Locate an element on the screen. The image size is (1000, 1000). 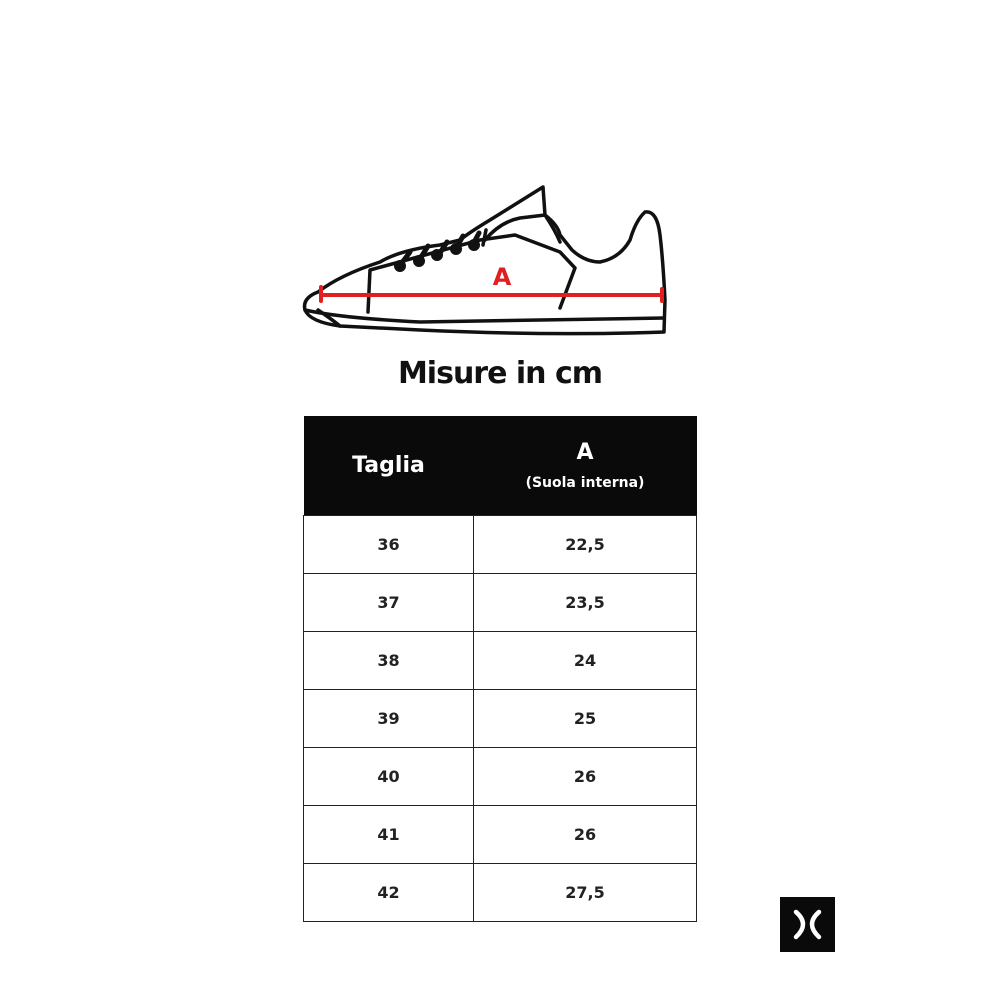
cell-size: 41 is located at coordinates (388, 834).